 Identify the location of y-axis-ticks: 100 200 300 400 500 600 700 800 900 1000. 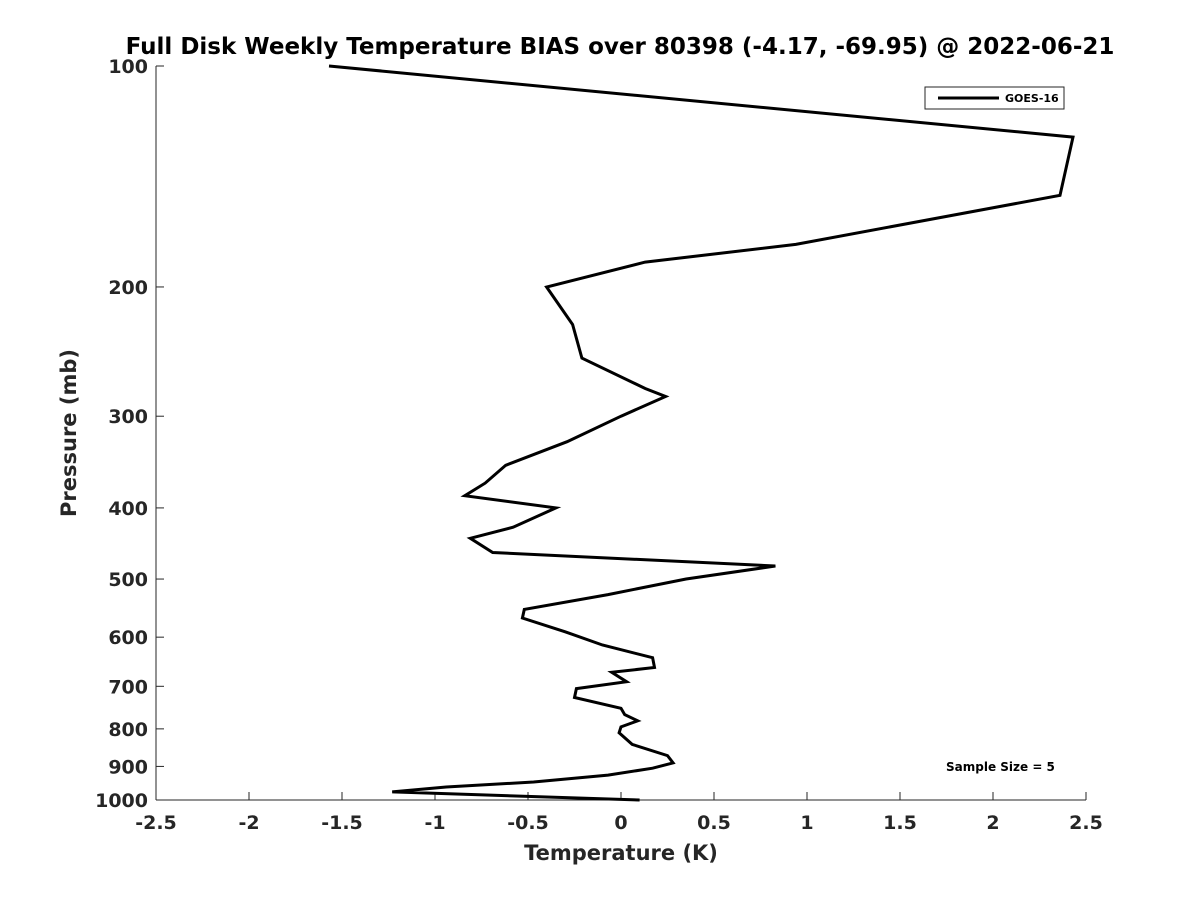
(129, 434).